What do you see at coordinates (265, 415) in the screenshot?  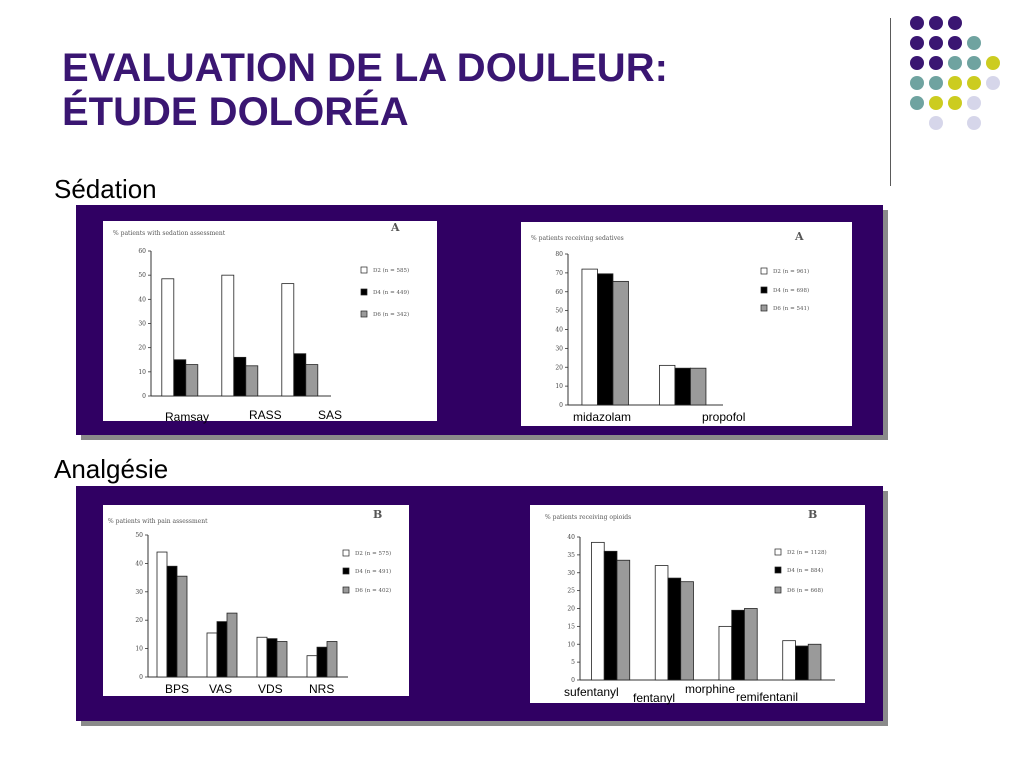 I see `category-label: RASS` at bounding box center [265, 415].